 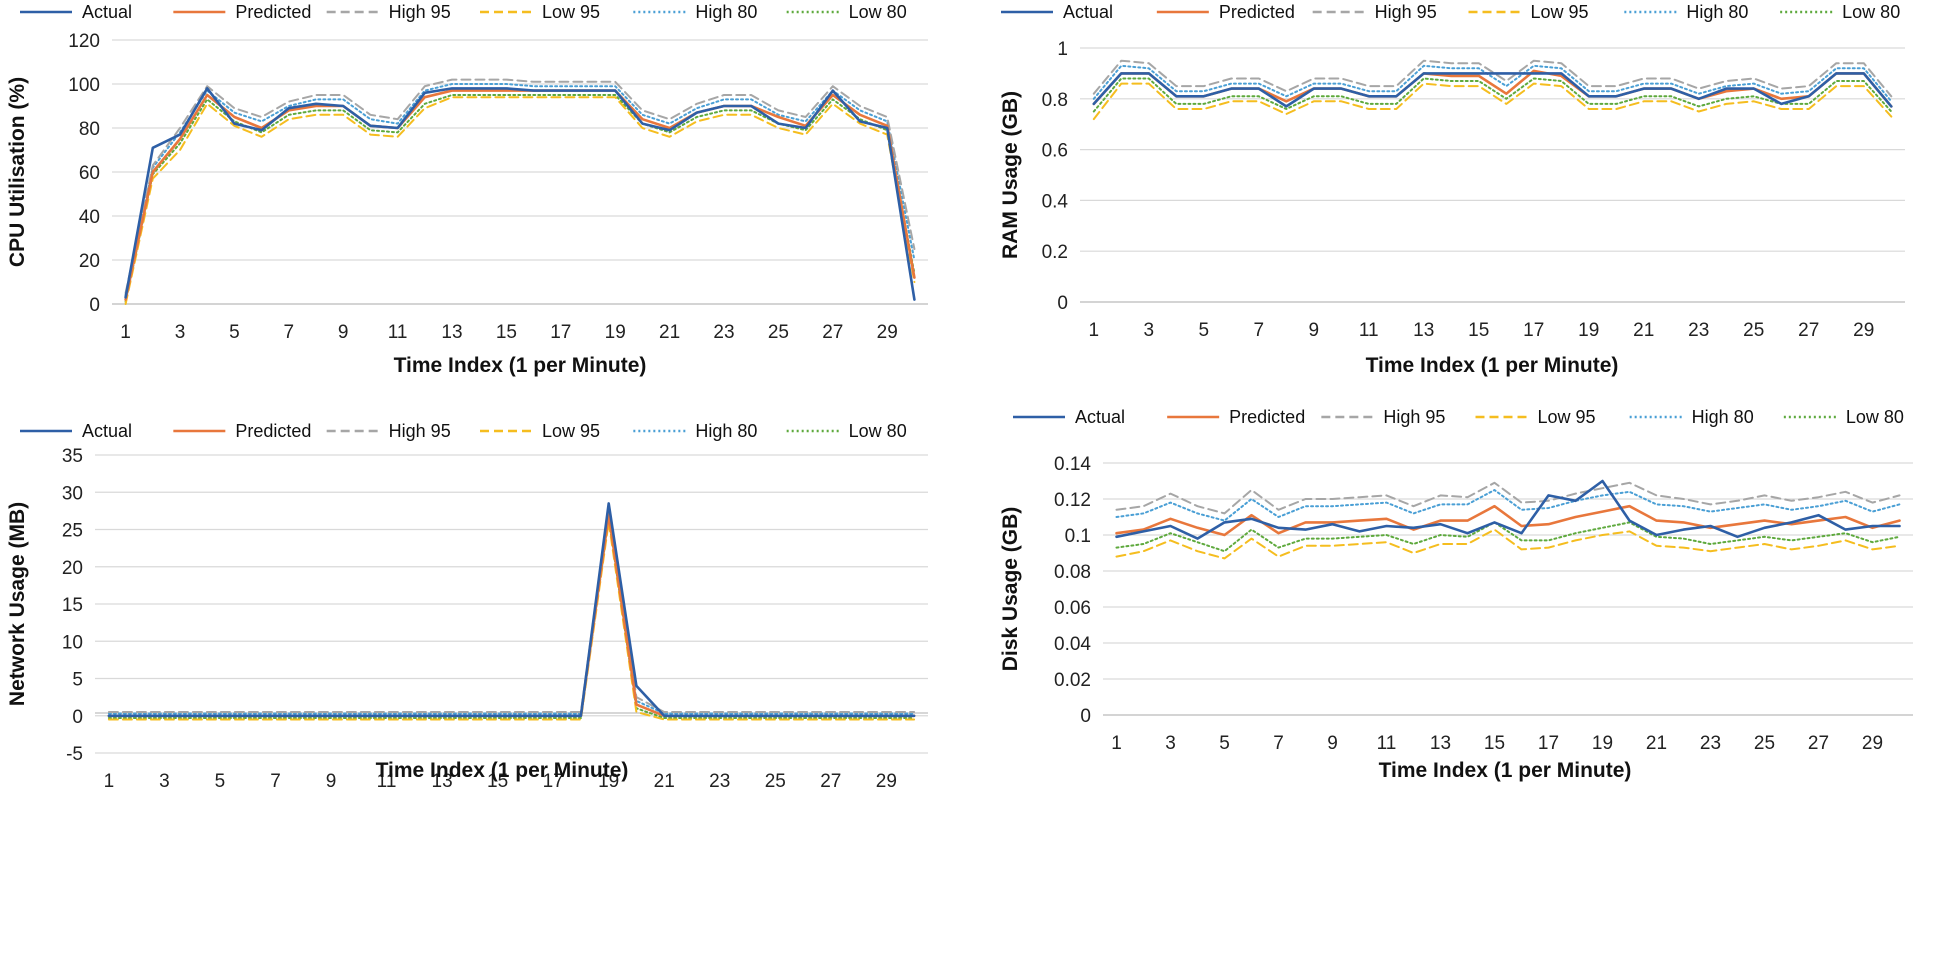 I want to click on x-tick-label: 27, so click(x=1808, y=330).